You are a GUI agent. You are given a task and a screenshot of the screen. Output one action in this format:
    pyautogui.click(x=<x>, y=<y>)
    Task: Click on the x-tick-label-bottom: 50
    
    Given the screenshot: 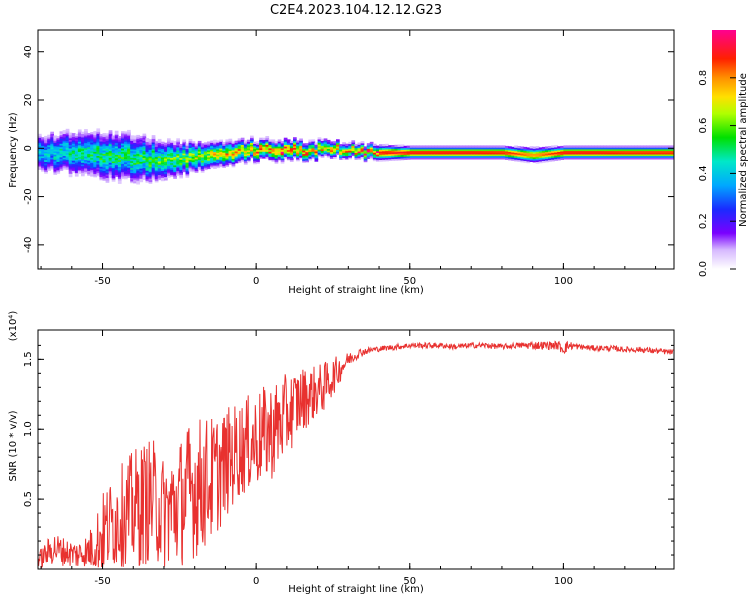 What is the action you would take?
    pyautogui.click(x=409, y=581)
    